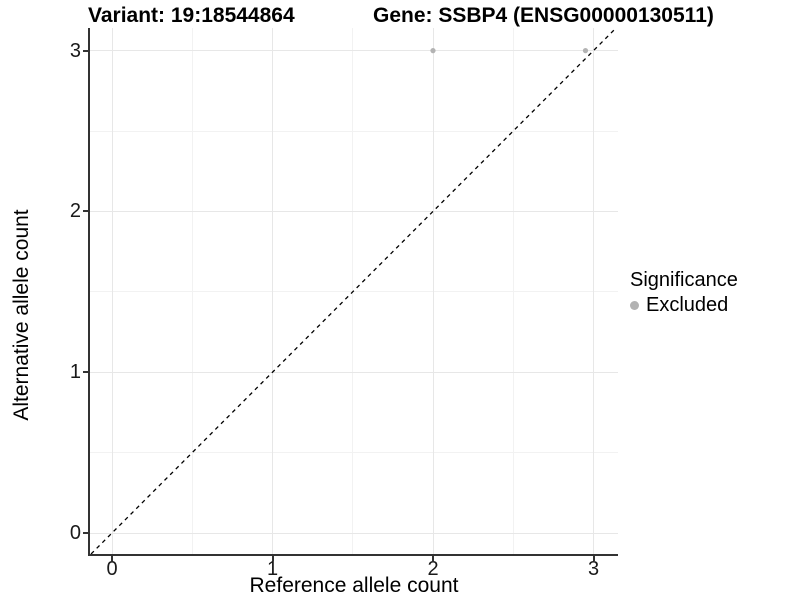 This screenshot has height=600, width=800. I want to click on legend-entry-label: Excluded, so click(687, 305).